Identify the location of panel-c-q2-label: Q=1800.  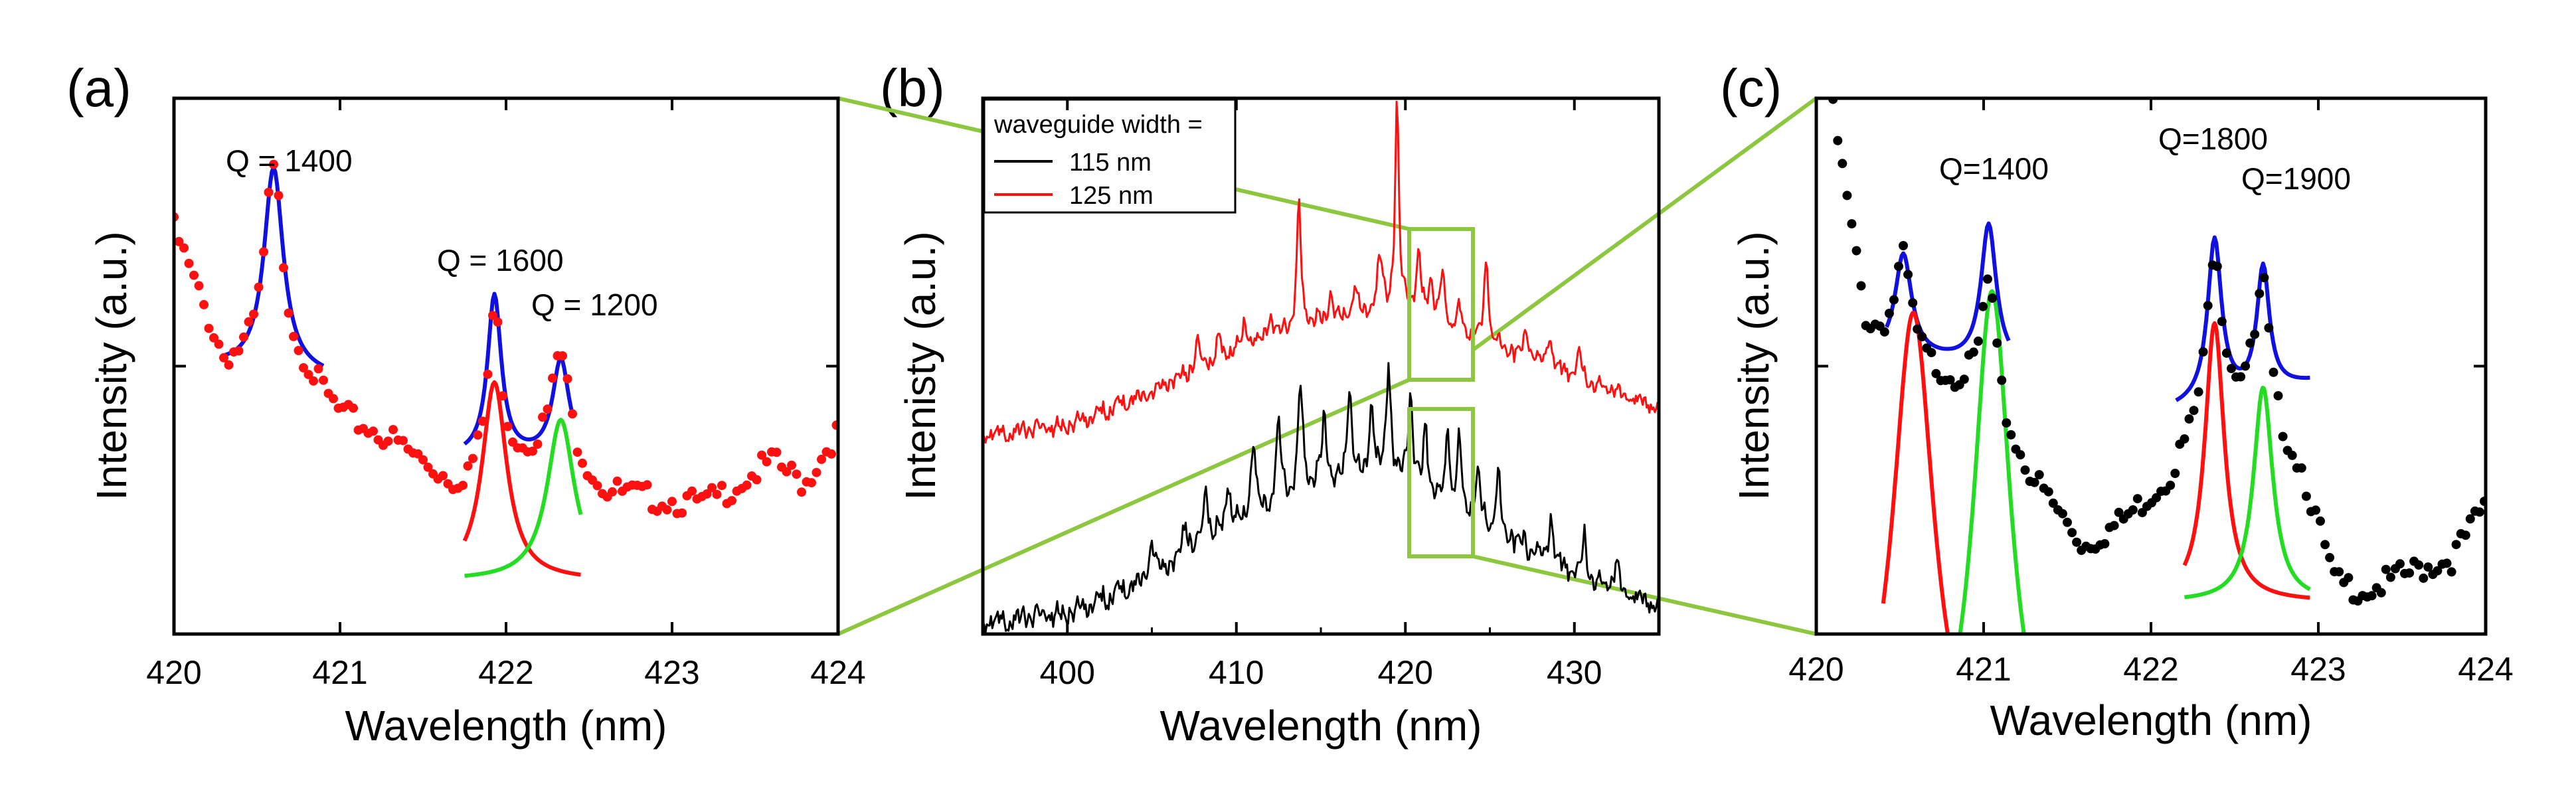
(2213, 138).